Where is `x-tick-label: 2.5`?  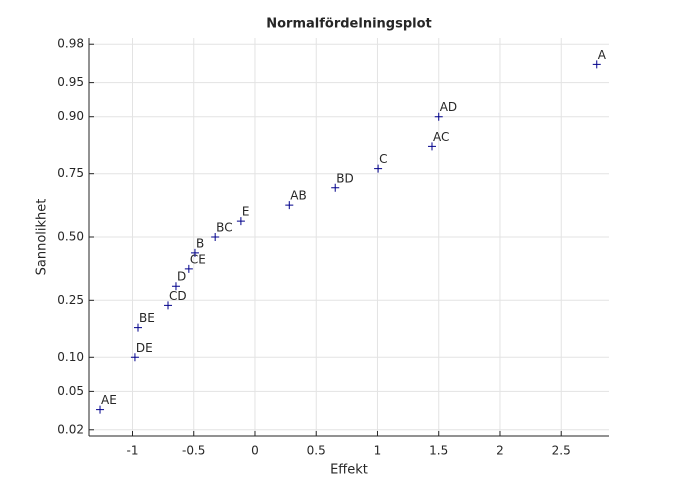 x-tick-label: 2.5 is located at coordinates (561, 451).